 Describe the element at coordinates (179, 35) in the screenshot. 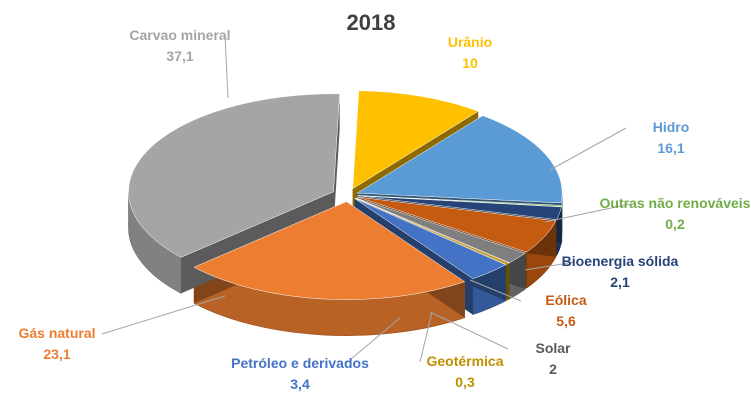

I see `label-category-carvao-mineral: Carvao mineral` at that location.